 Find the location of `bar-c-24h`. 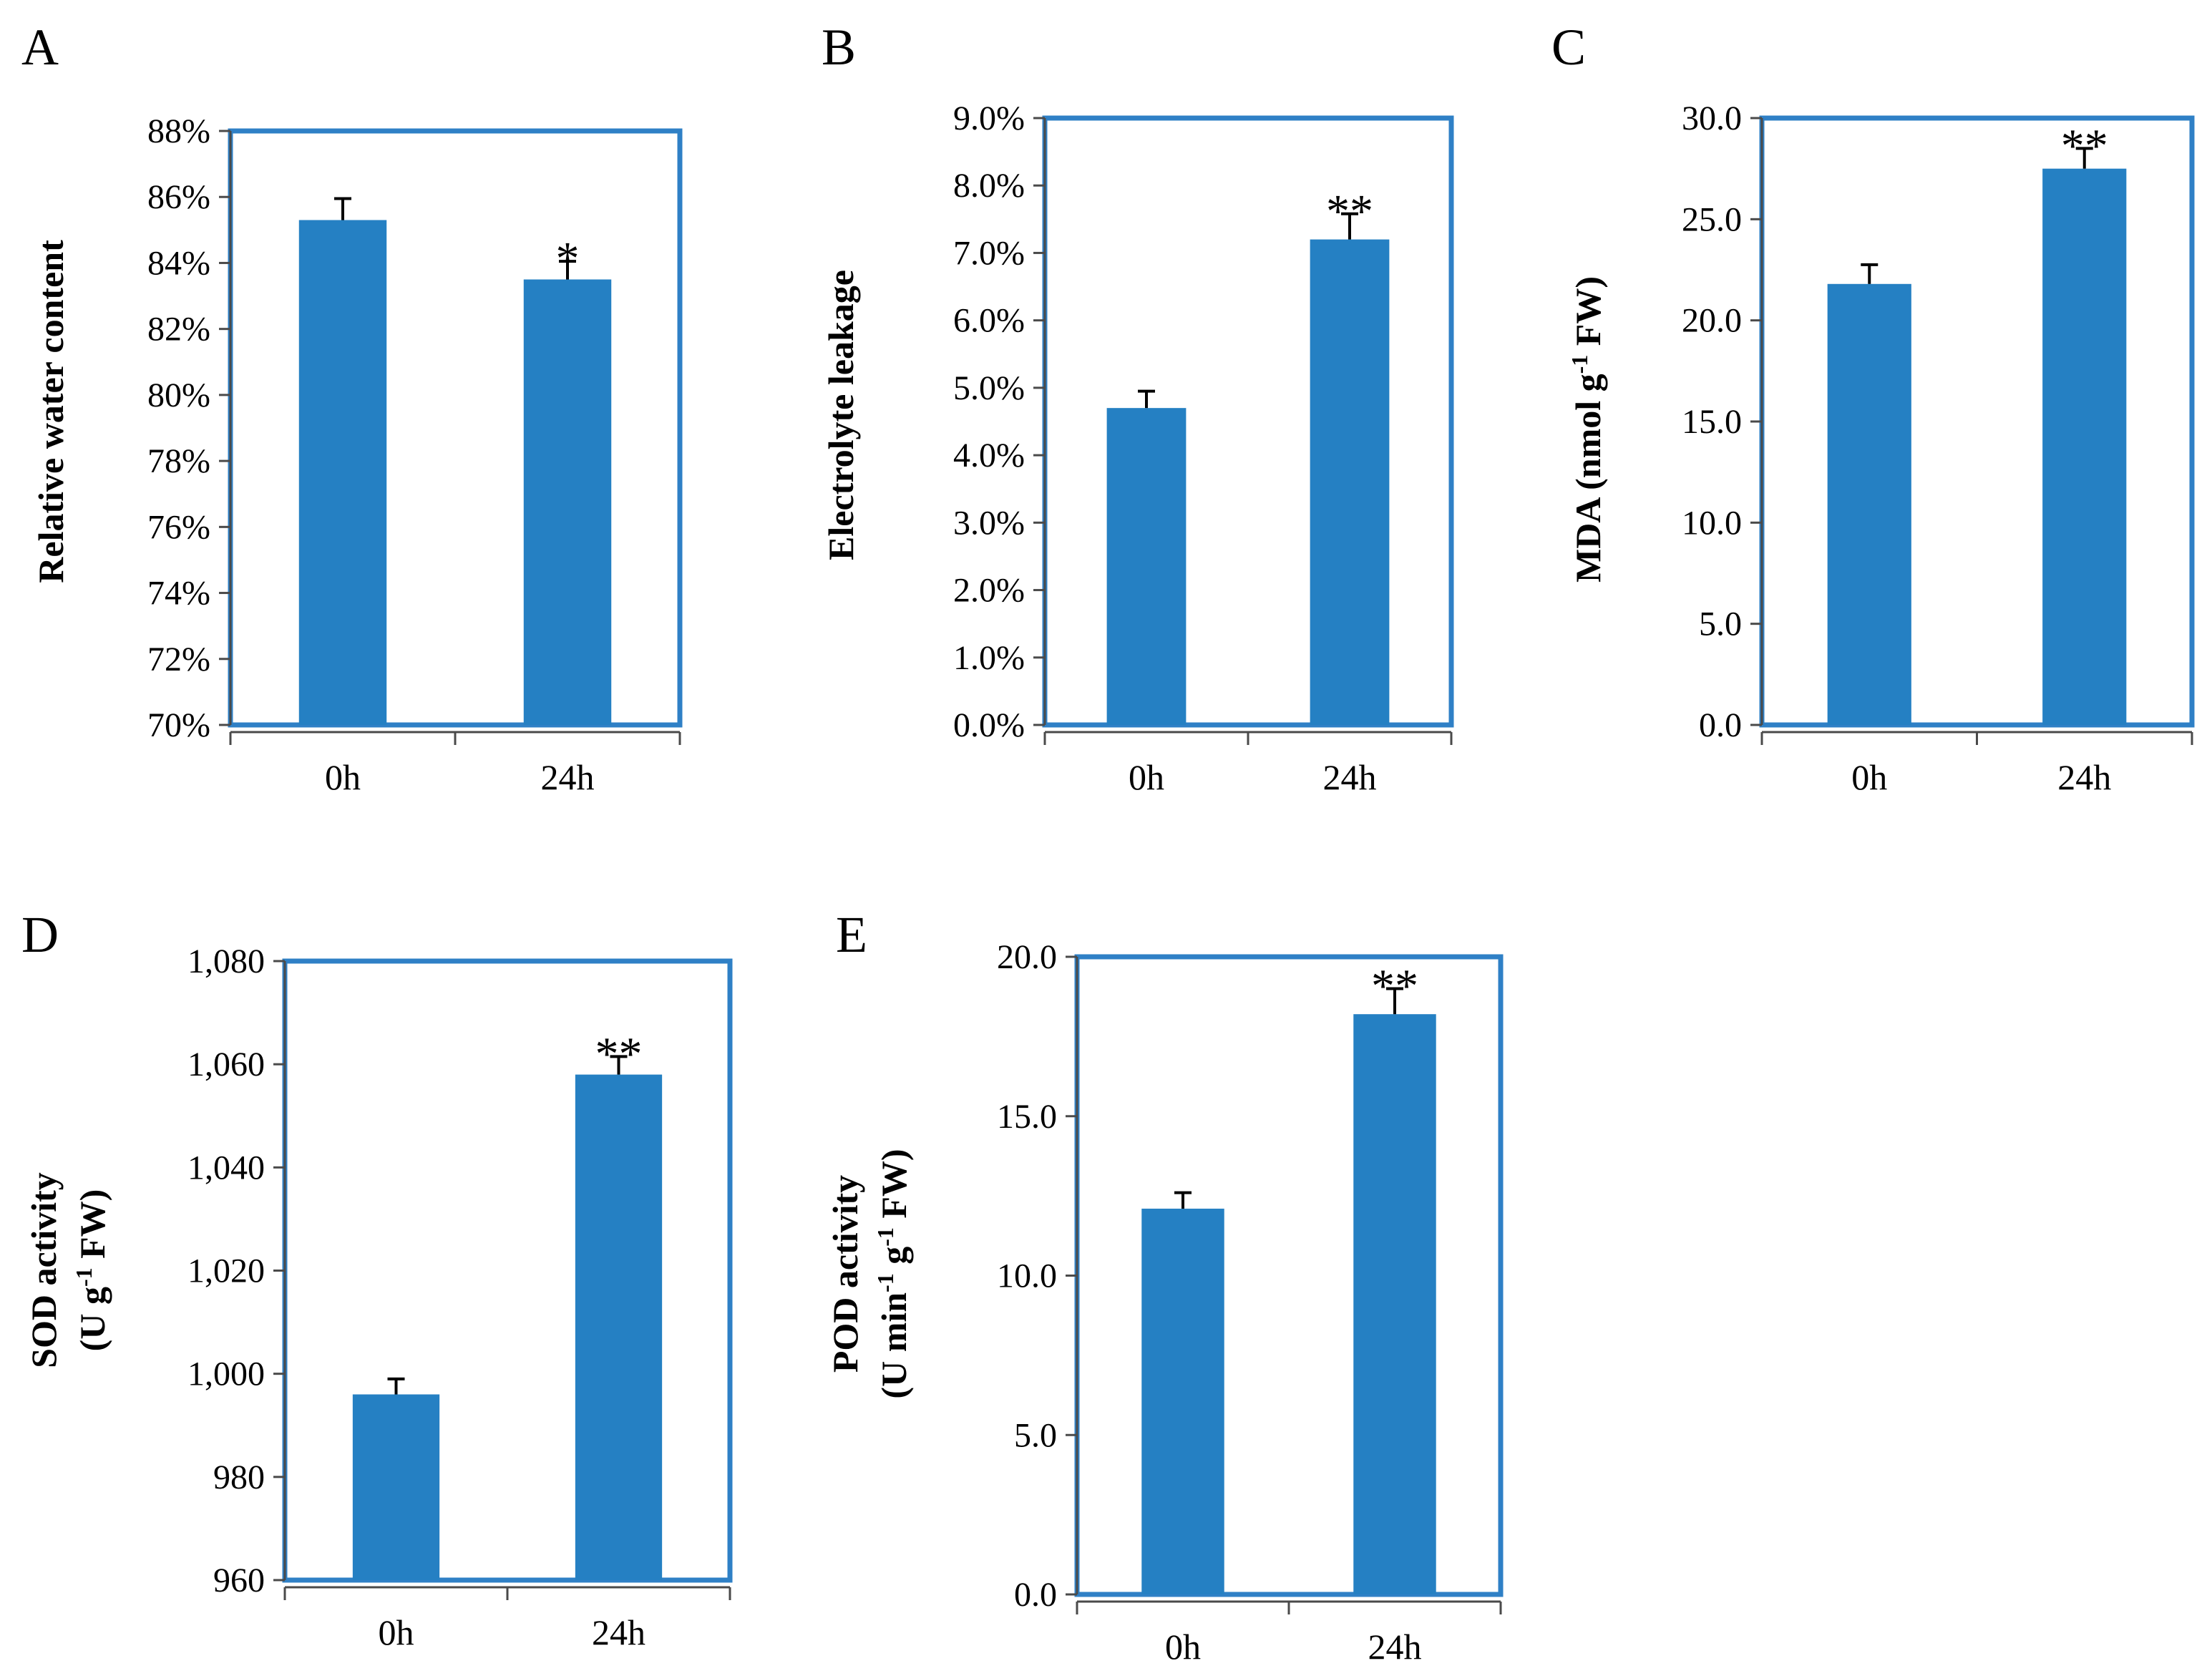

bar-c-24h is located at coordinates (2084, 446).